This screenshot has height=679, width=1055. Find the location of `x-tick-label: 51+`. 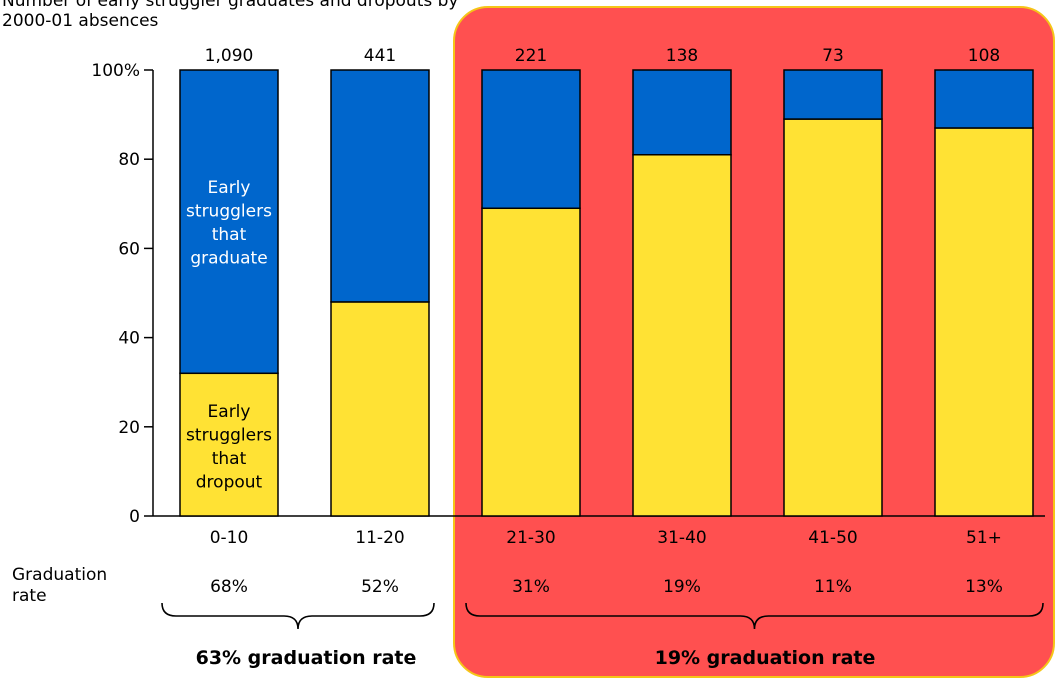

x-tick-label: 51+ is located at coordinates (984, 538).